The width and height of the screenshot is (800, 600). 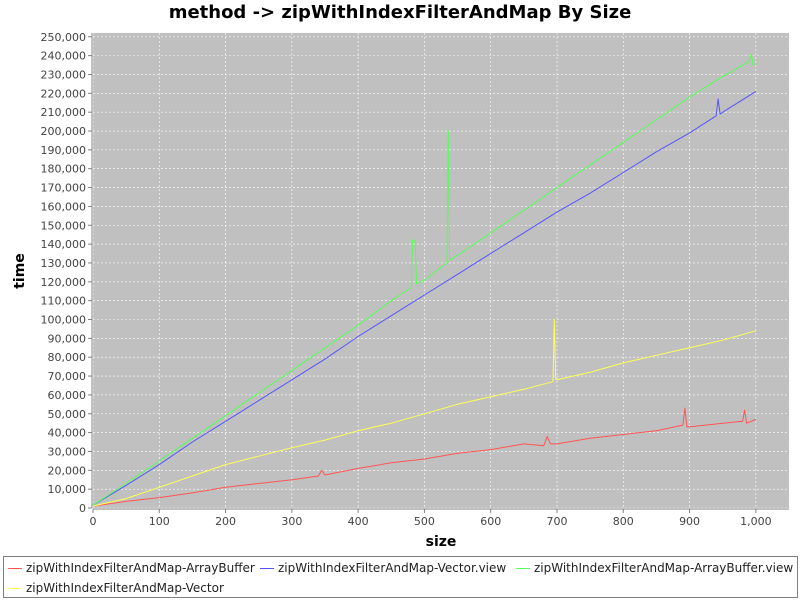 I want to click on legend-item: zipWithIndexFilterAndMap-Vector.view, so click(x=383, y=568).